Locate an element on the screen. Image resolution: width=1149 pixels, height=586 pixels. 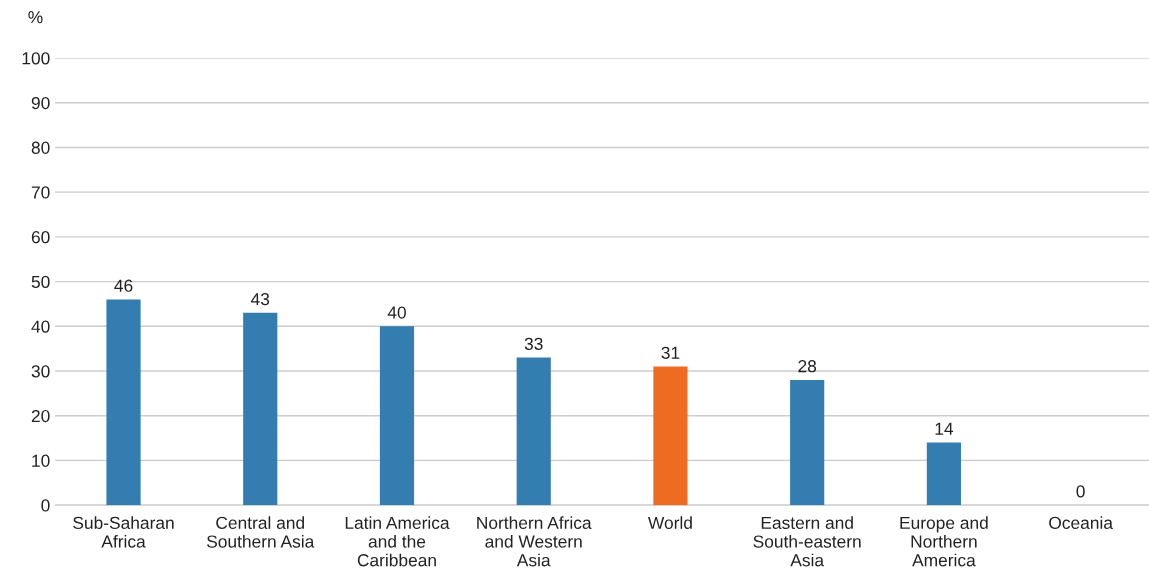
x-tick-label: Europe and Northern America is located at coordinates (944, 541).